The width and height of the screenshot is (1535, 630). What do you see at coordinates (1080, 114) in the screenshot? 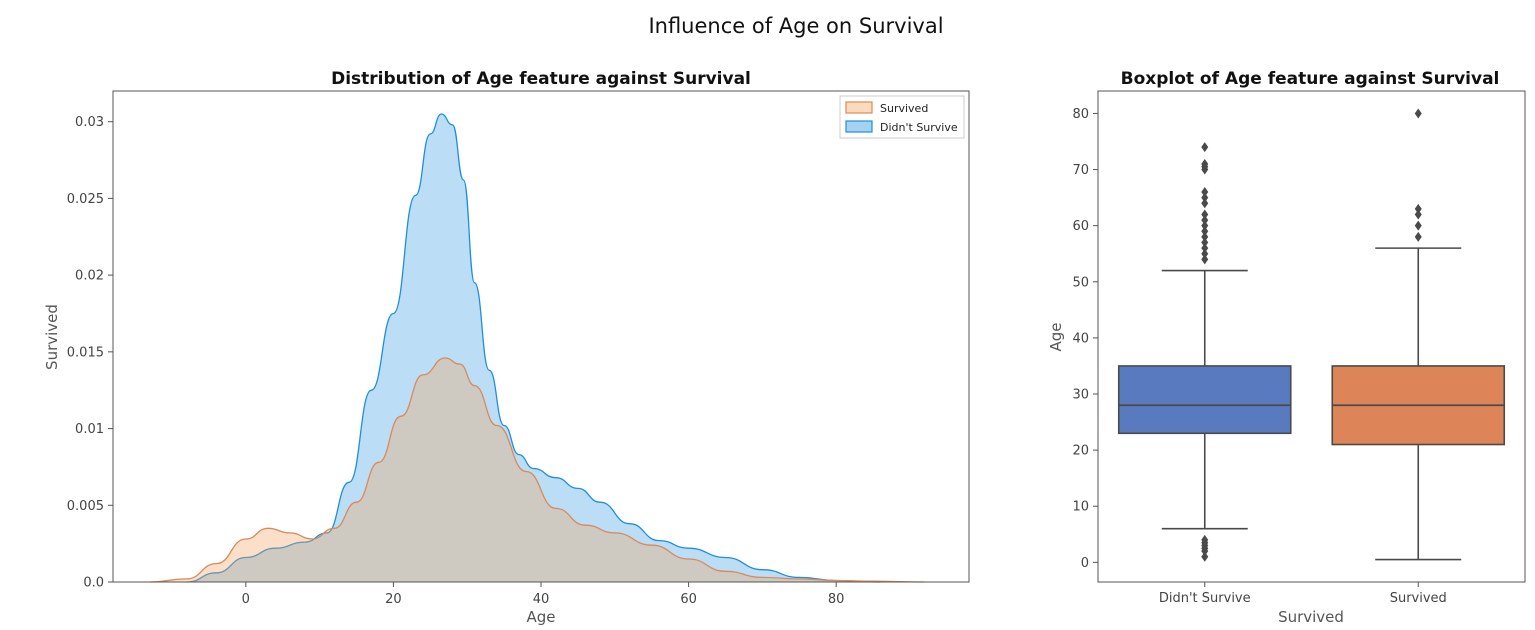
I see `y-tick-label: 80` at bounding box center [1080, 114].